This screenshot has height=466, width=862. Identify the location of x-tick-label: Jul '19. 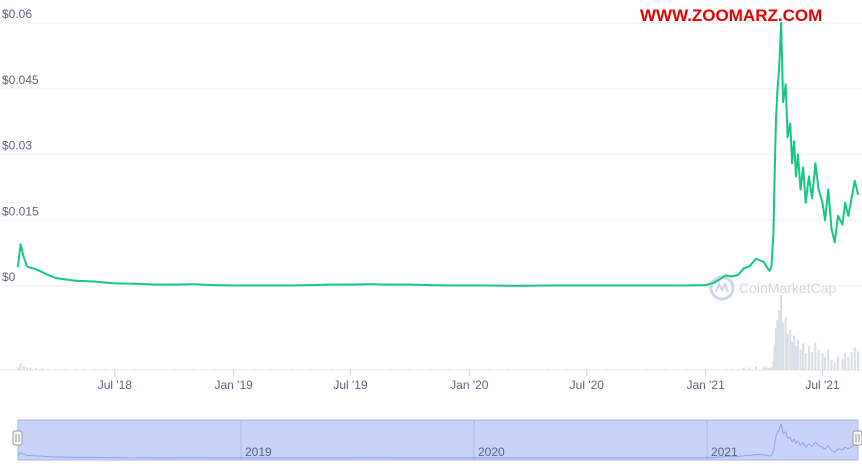
(350, 385).